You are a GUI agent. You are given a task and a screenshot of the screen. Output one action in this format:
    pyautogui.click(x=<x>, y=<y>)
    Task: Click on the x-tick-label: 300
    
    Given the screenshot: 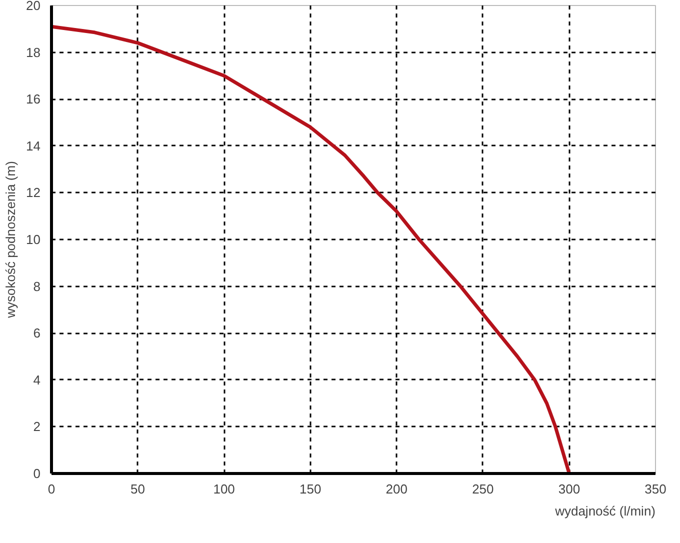 What is the action you would take?
    pyautogui.click(x=569, y=489)
    